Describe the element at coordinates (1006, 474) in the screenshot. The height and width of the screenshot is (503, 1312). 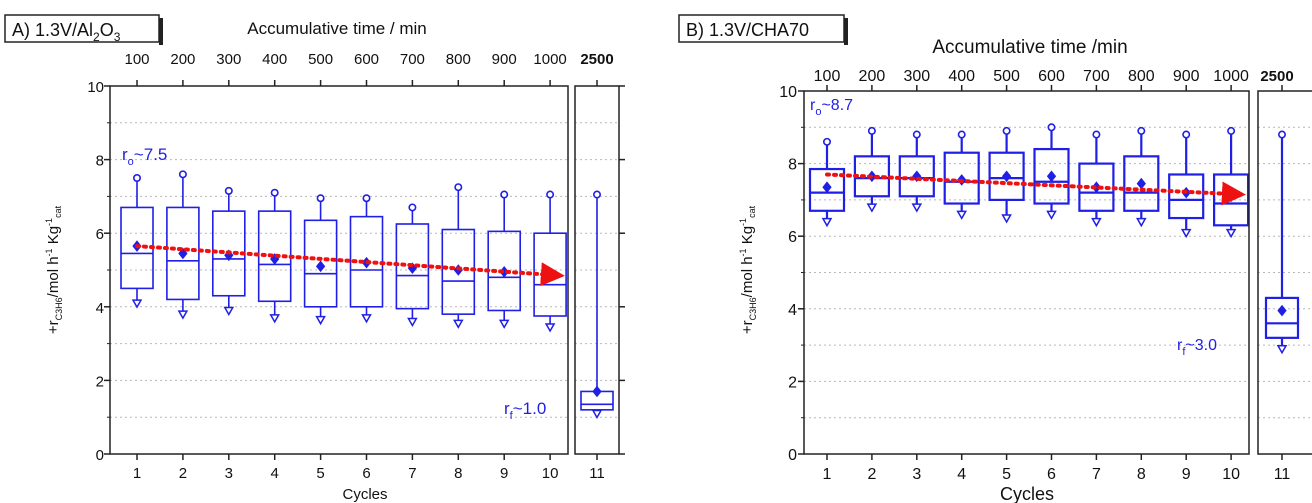
I see `x-tick-label: 5` at that location.